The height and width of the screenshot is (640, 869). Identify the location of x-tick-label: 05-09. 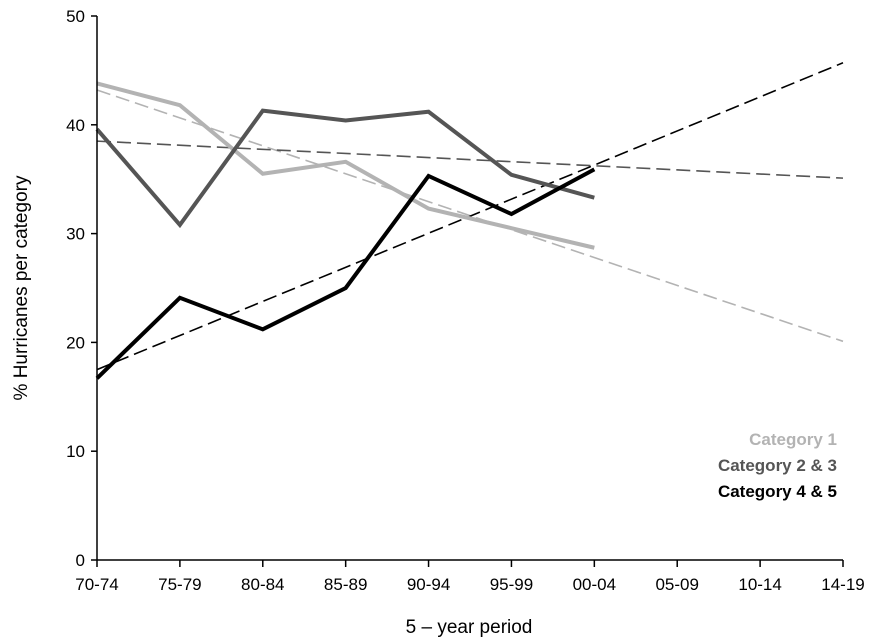
(676, 584).